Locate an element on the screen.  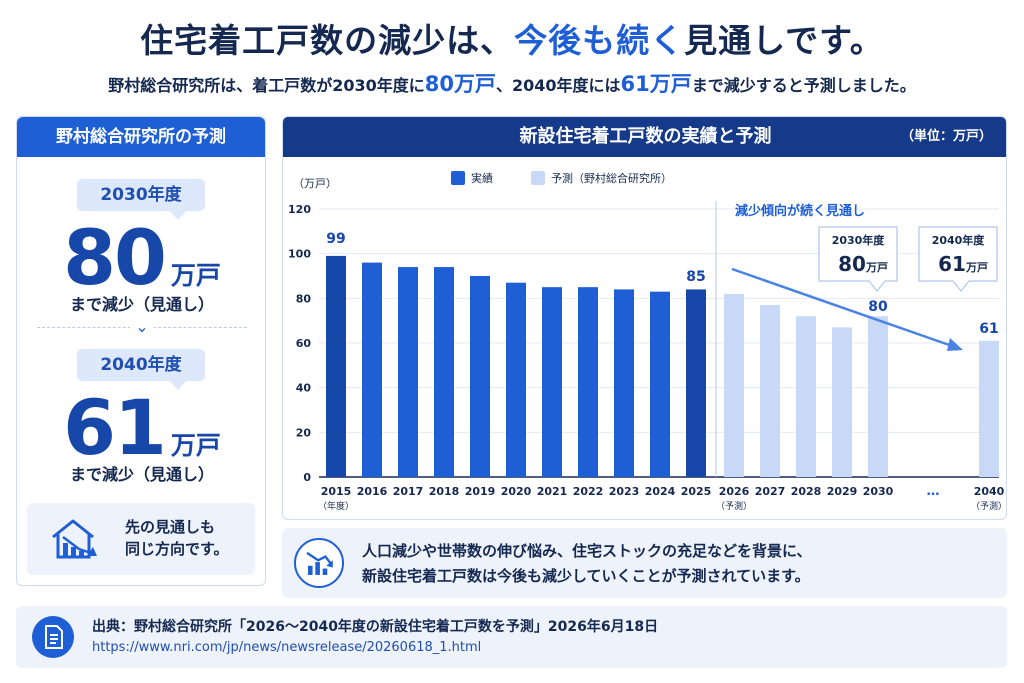
bar-2021 is located at coordinates (552, 382).